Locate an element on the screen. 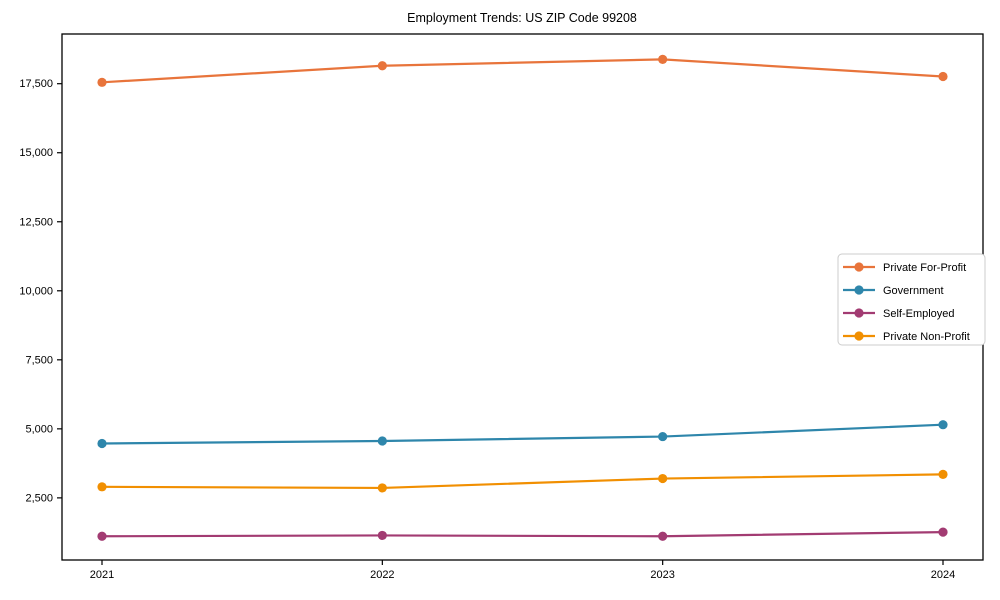  data-point-private-for-profit-2021 is located at coordinates (102, 82).